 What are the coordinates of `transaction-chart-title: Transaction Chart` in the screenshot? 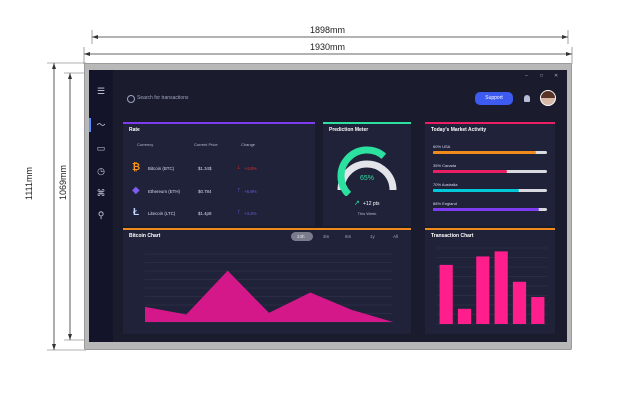 It's located at (452, 236).